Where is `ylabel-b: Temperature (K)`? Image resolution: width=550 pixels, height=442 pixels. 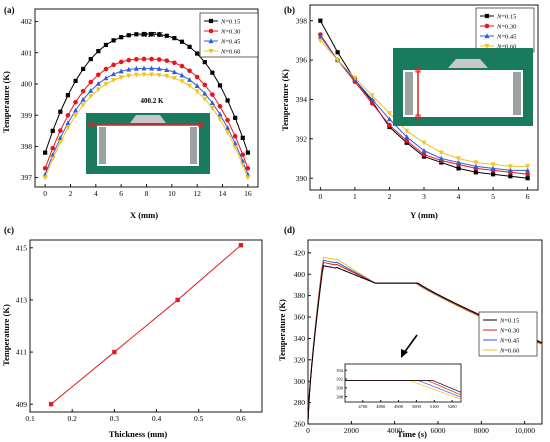
ylabel-b: Temperature (K) is located at coordinates (285, 100).